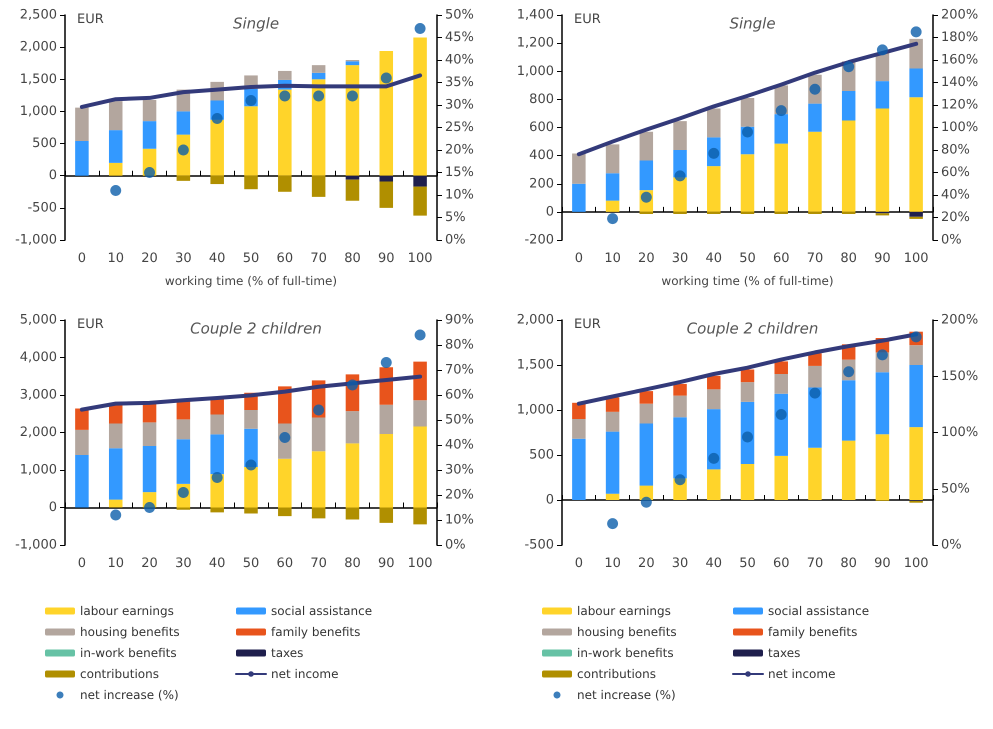 The width and height of the screenshot is (993, 729). What do you see at coordinates (129, 695) in the screenshot?
I see `legend-label: net increase (%)` at bounding box center [129, 695].